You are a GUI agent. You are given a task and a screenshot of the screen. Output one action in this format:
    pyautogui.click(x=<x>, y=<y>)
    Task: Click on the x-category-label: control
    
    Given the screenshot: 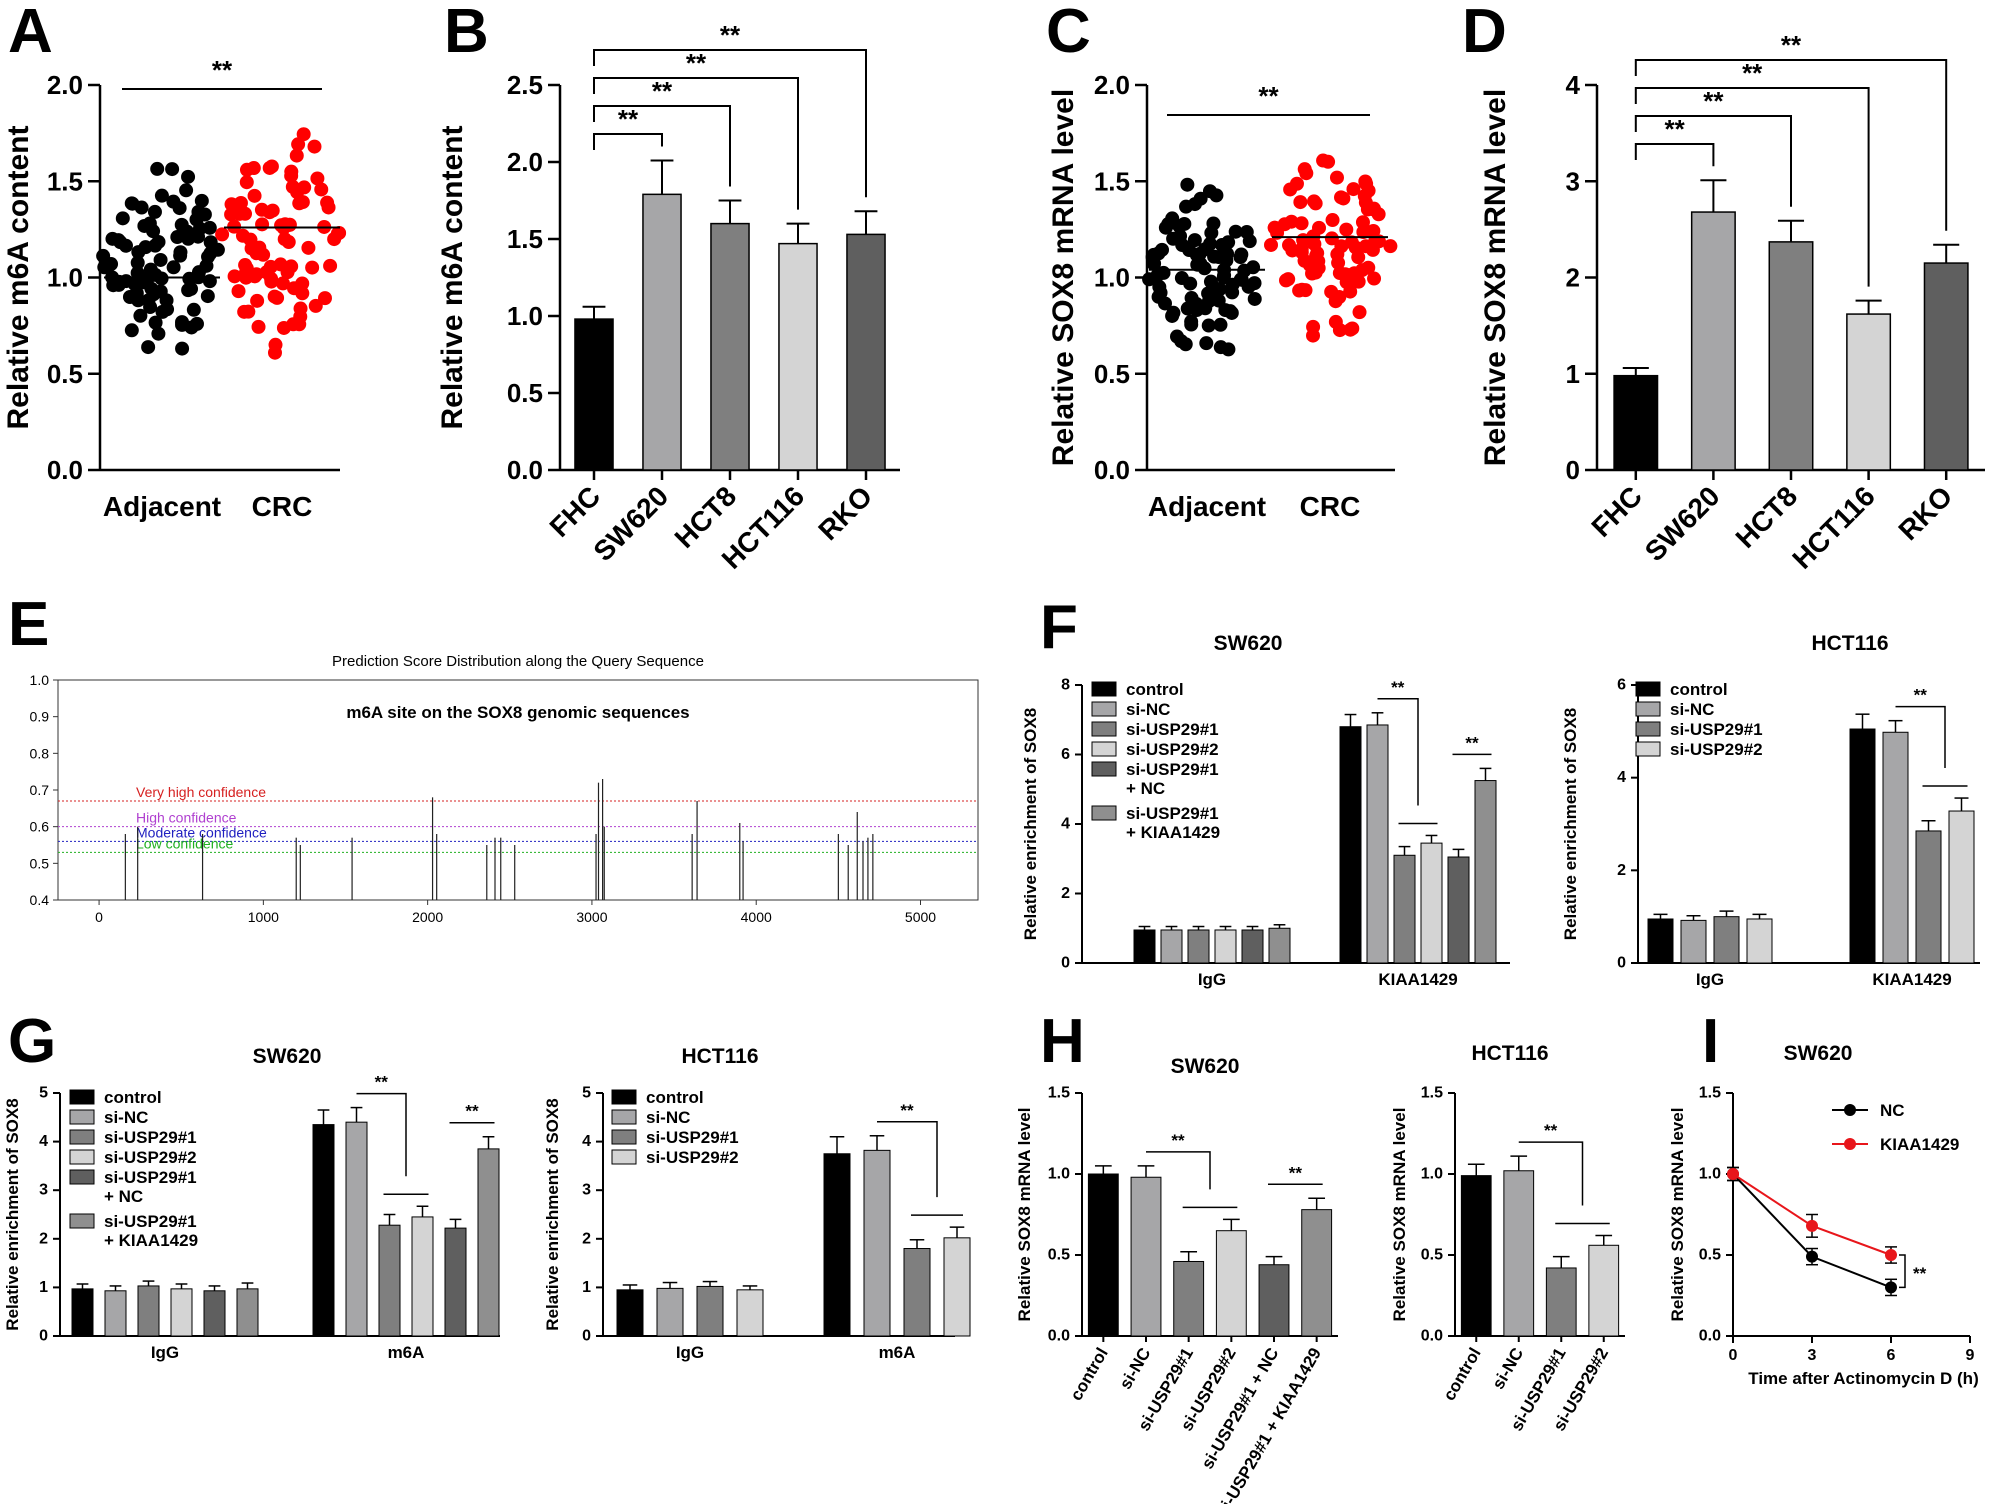 What is the action you would take?
    pyautogui.click(x=1461, y=1374)
    